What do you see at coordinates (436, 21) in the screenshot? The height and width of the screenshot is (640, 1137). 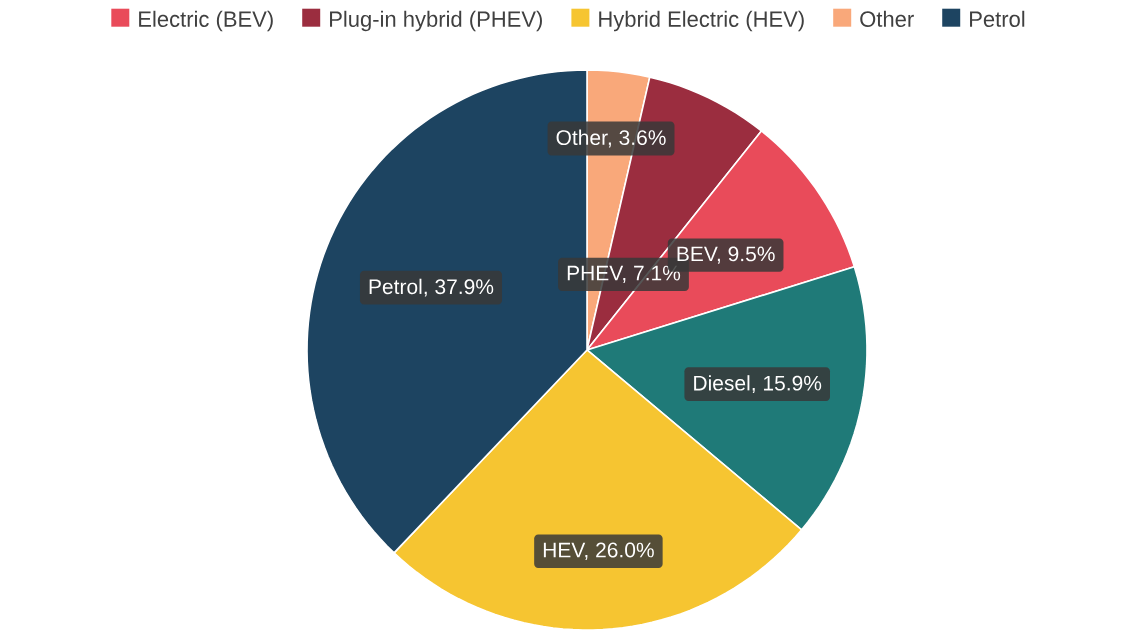 I see `legend-label: Plug-in hybrid (PHEV)` at bounding box center [436, 21].